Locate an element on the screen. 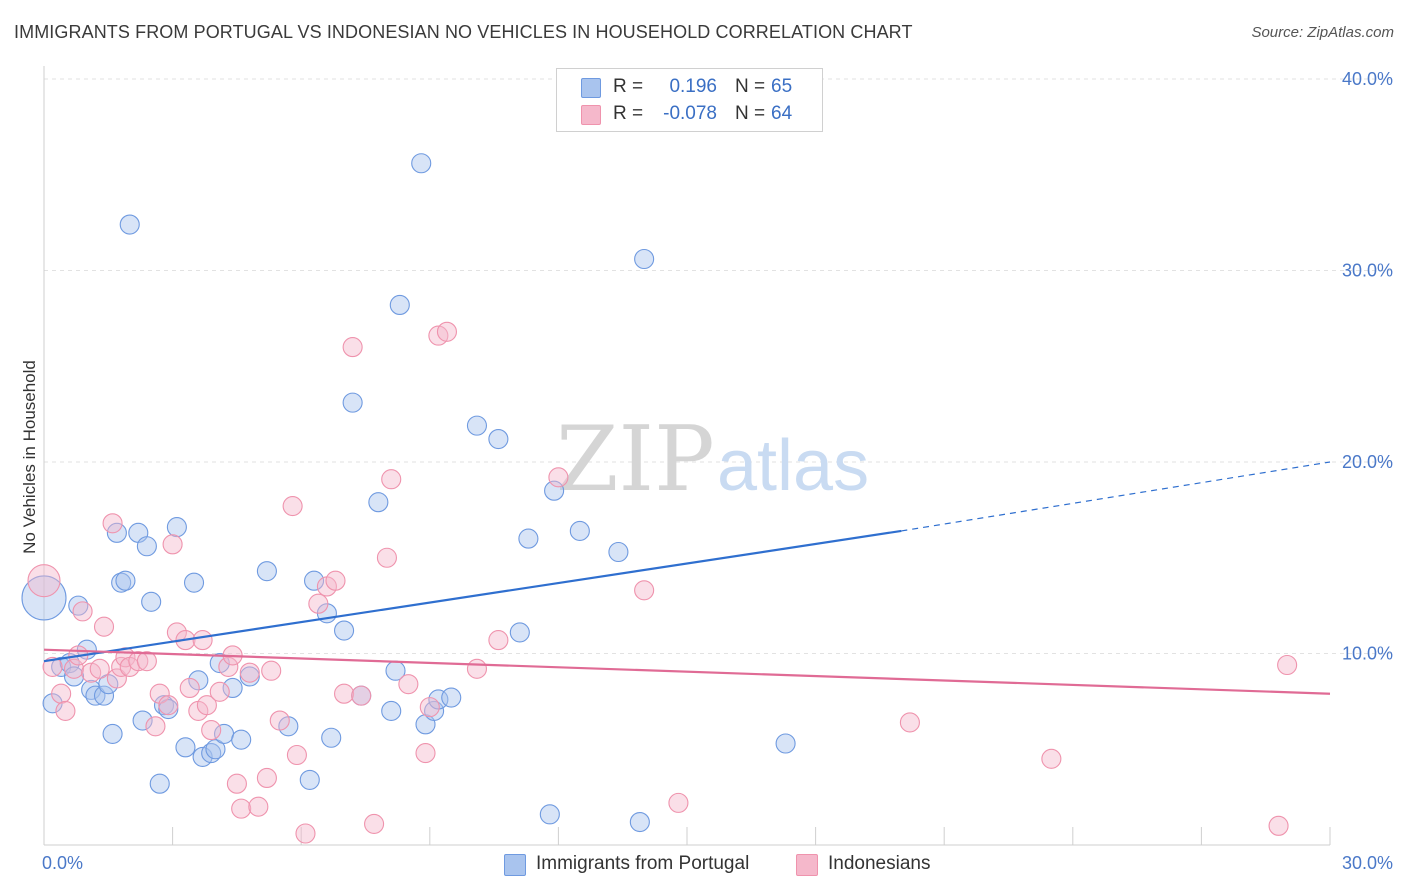 The image size is (1406, 892). watermark-zip: ZIP is located at coordinates (635, 459).